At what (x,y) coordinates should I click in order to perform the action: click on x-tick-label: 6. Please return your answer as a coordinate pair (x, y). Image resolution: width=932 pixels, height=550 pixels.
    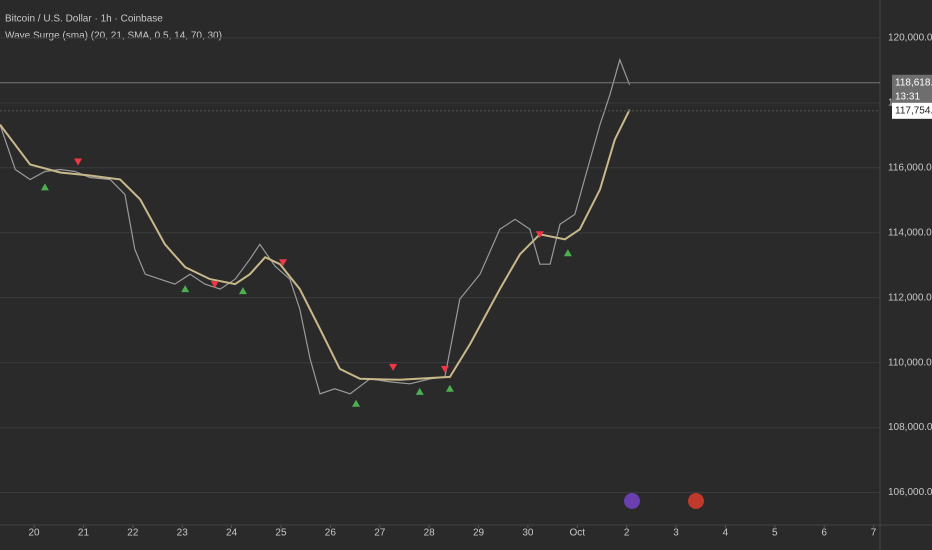
    Looking at the image, I should click on (824, 533).